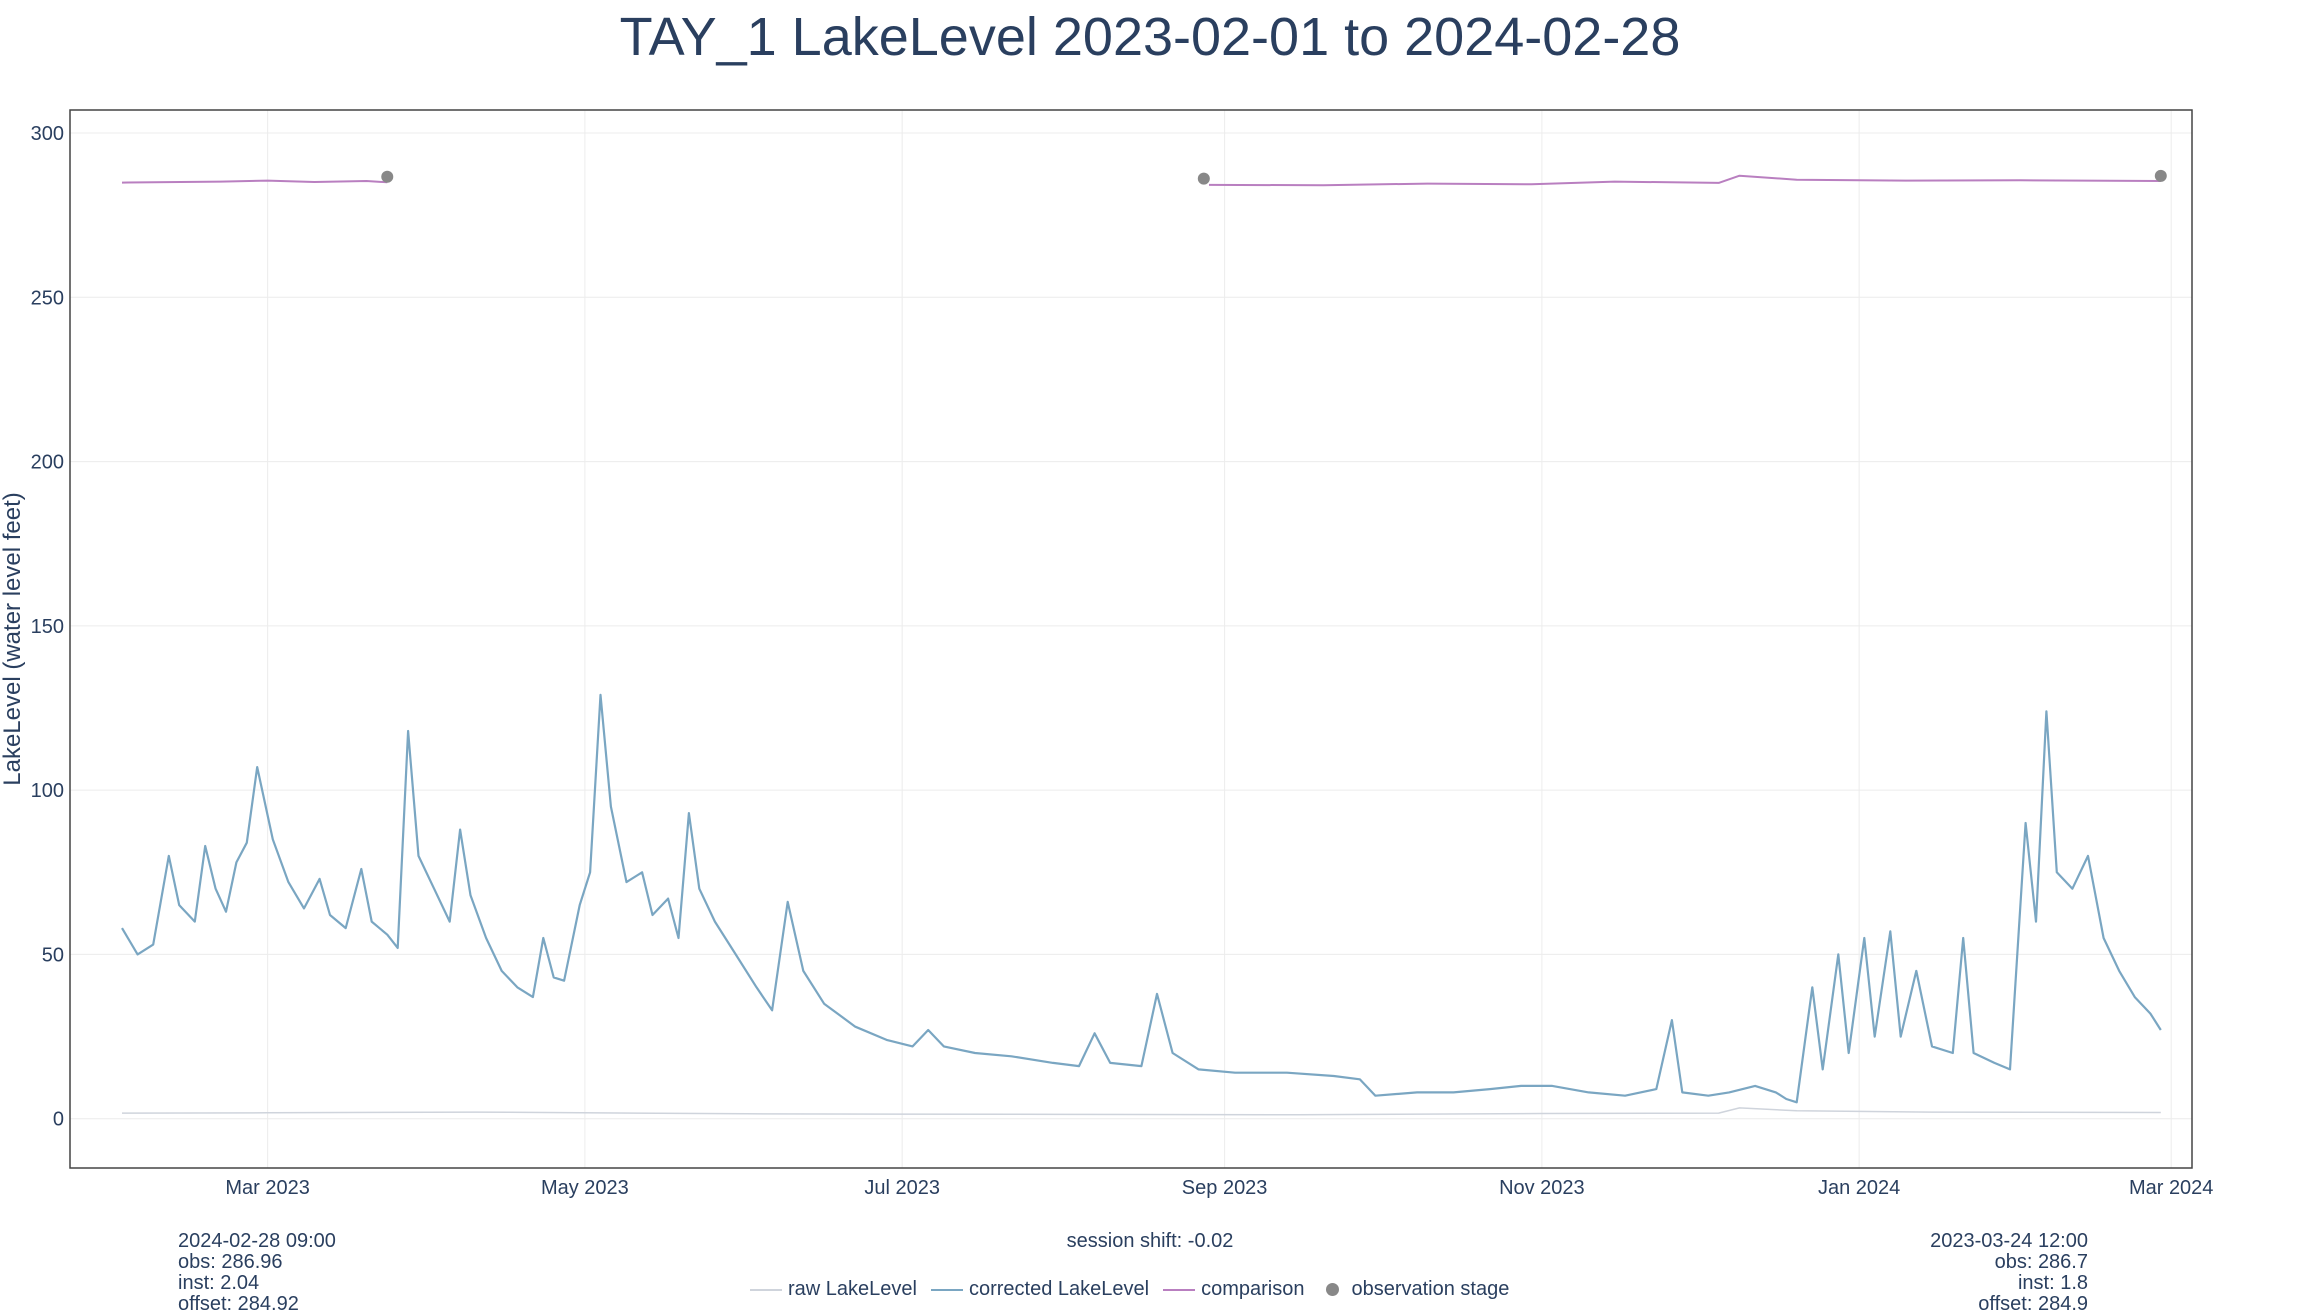  What do you see at coordinates (230, 1262) in the screenshot?
I see `left-annotation-line: obs: 286.96` at bounding box center [230, 1262].